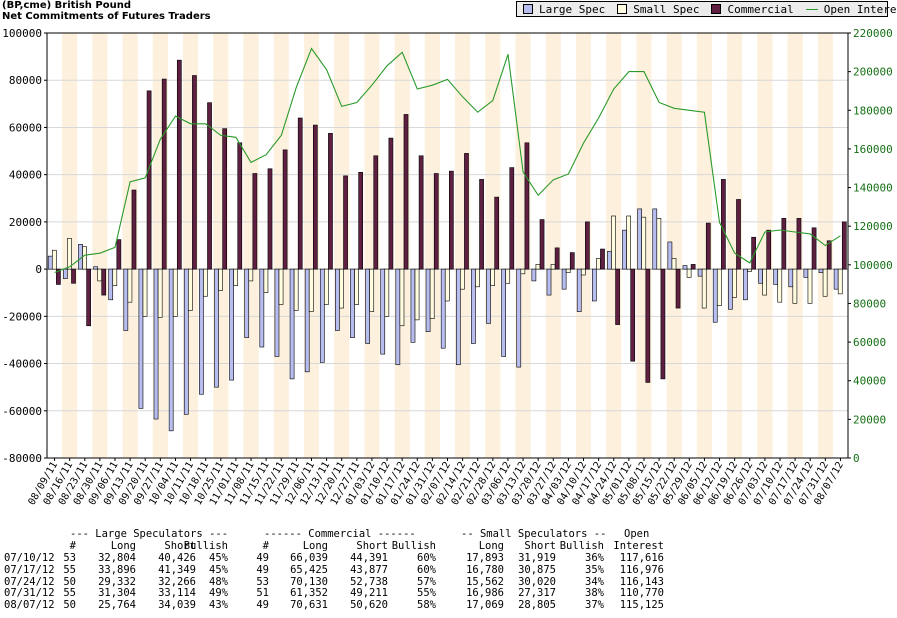  Describe the element at coordinates (641, 593) in the screenshot. I see `table-cell: 110,770` at that location.